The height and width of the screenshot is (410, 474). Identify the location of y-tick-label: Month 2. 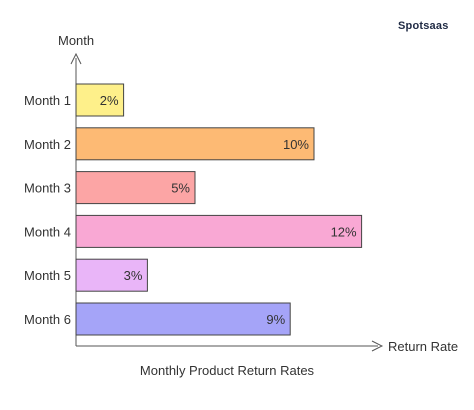
(47, 144).